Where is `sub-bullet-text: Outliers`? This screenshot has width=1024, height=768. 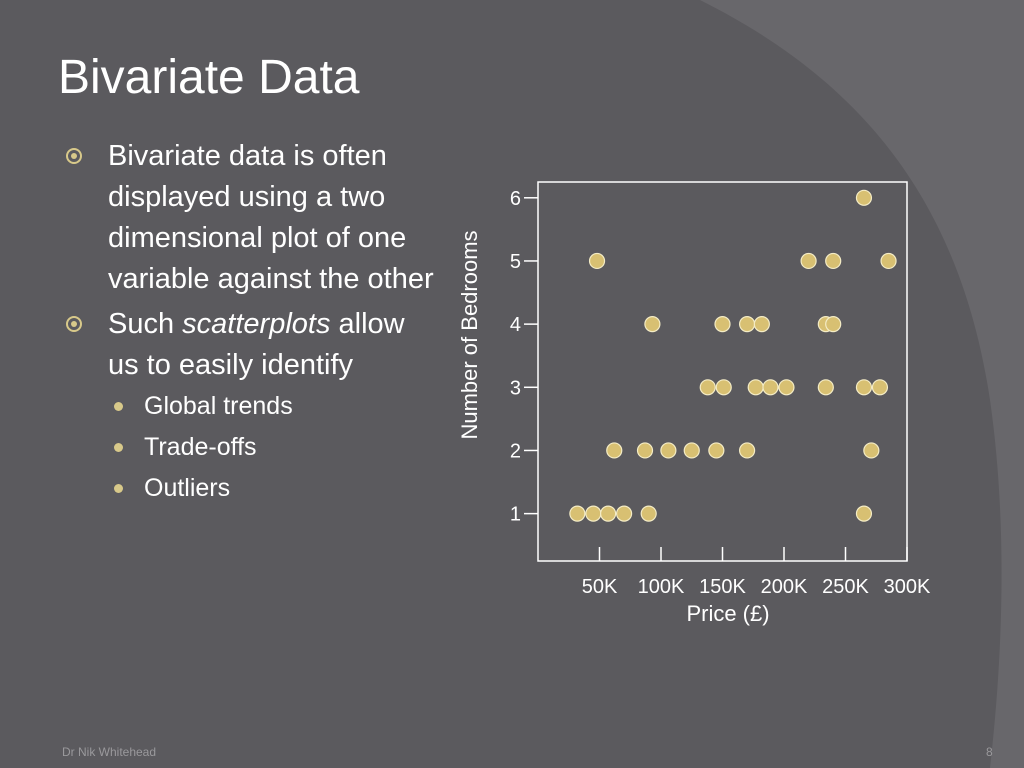 sub-bullet-text: Outliers is located at coordinates (187, 488).